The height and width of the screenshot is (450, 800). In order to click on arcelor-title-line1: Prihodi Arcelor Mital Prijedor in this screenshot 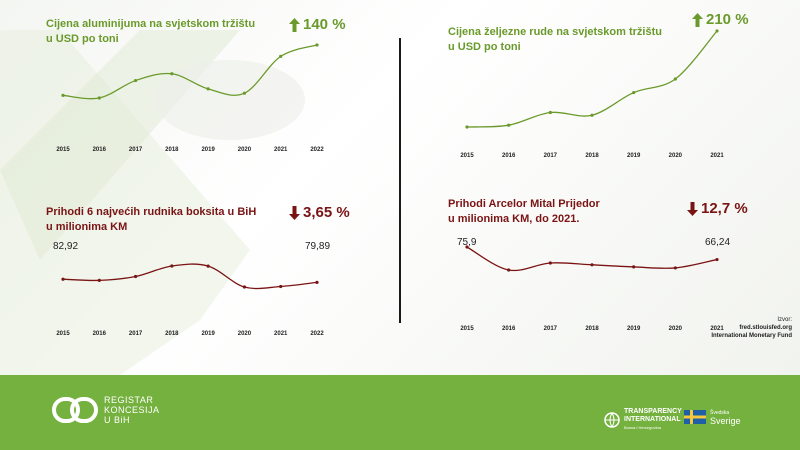, I will do `click(524, 204)`.